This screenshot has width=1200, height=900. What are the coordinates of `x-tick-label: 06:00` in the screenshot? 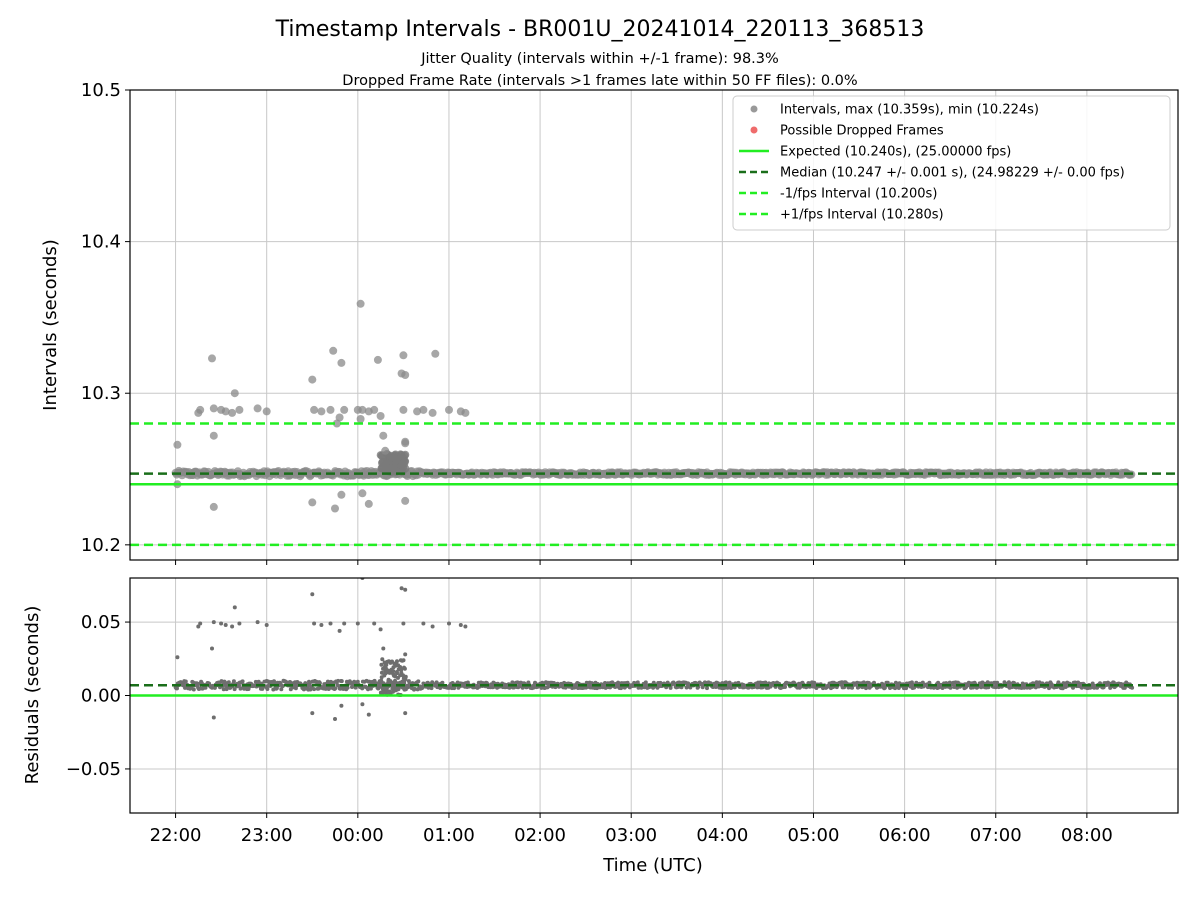 It's located at (905, 835).